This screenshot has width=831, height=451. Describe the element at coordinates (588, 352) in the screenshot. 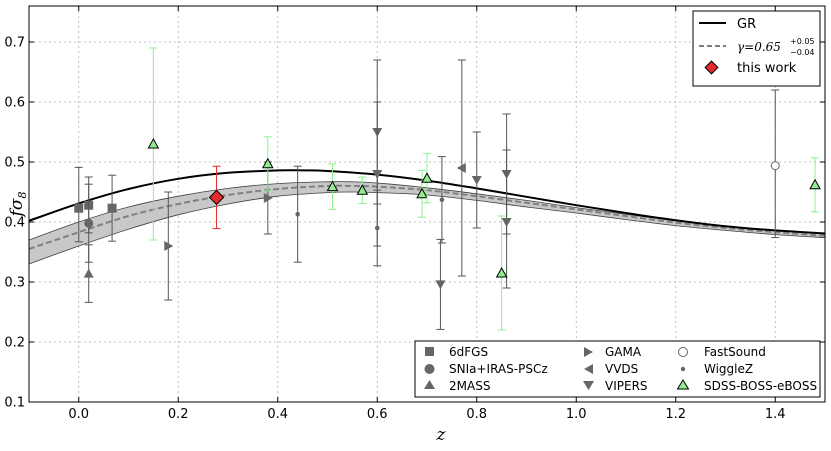

I see `legend-gama-marker` at that location.